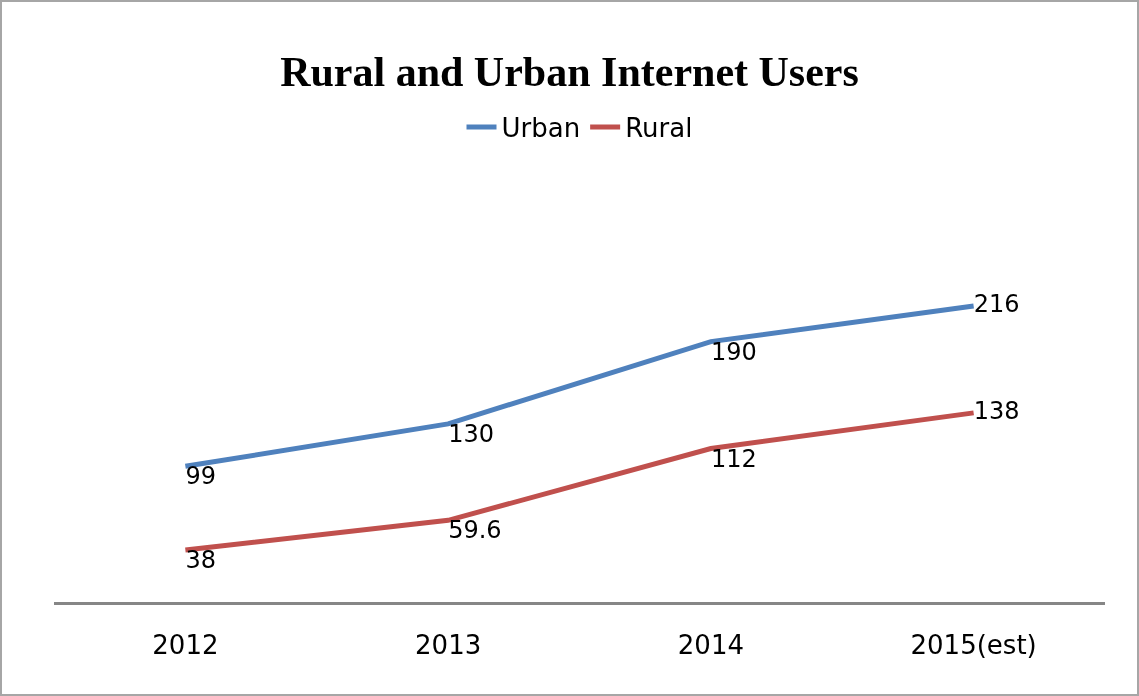  I want to click on data-label: 99, so click(200, 476).